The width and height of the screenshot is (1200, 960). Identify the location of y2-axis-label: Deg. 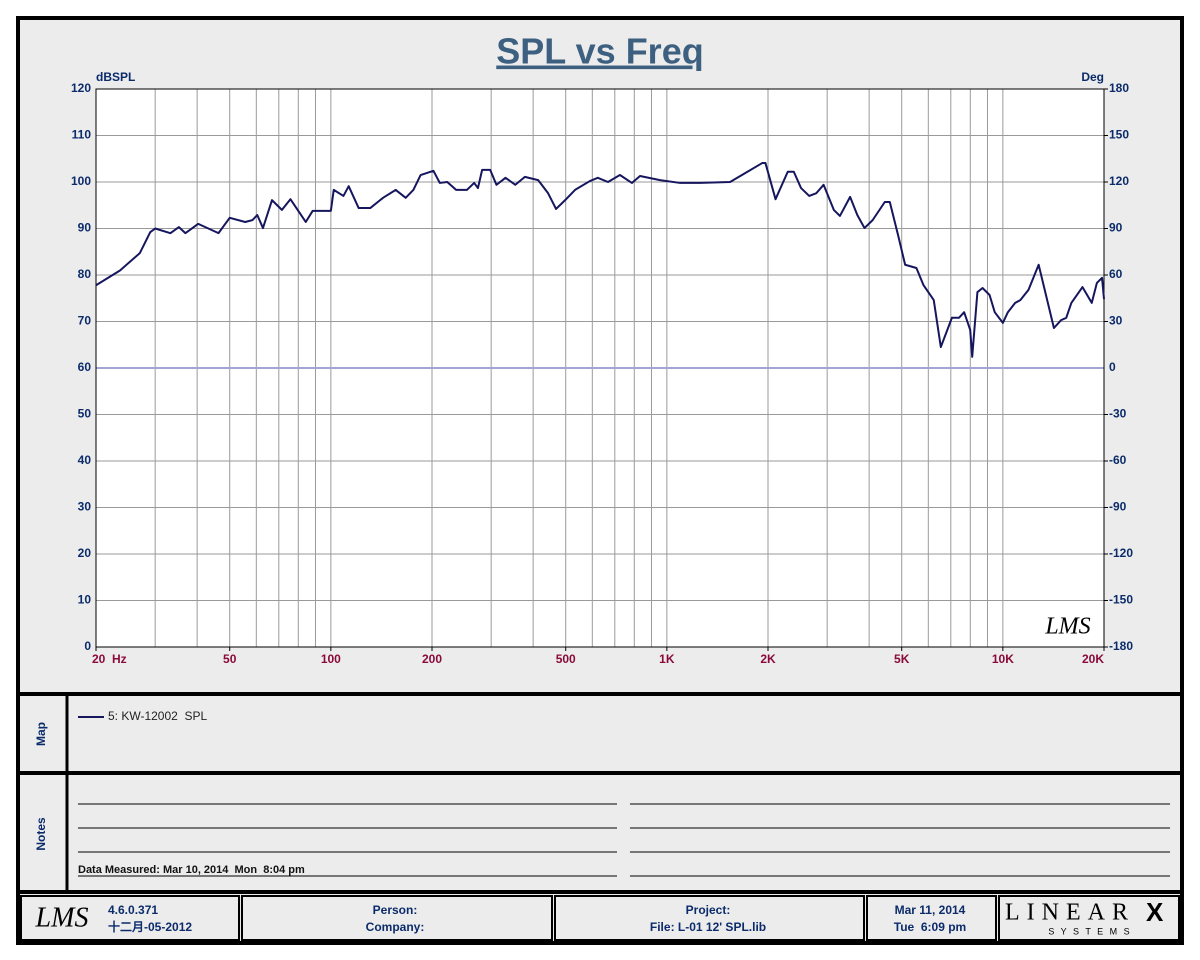
(1092, 77).